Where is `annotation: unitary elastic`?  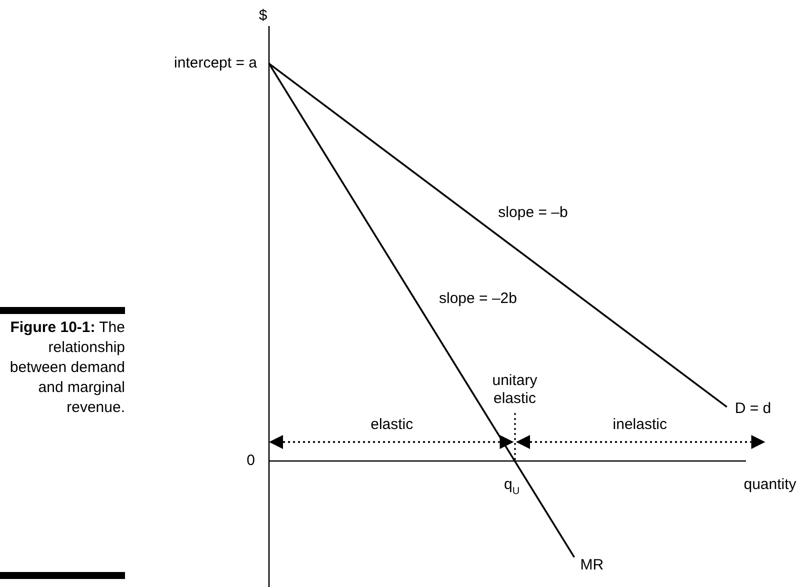 annotation: unitary elastic is located at coordinates (515, 390).